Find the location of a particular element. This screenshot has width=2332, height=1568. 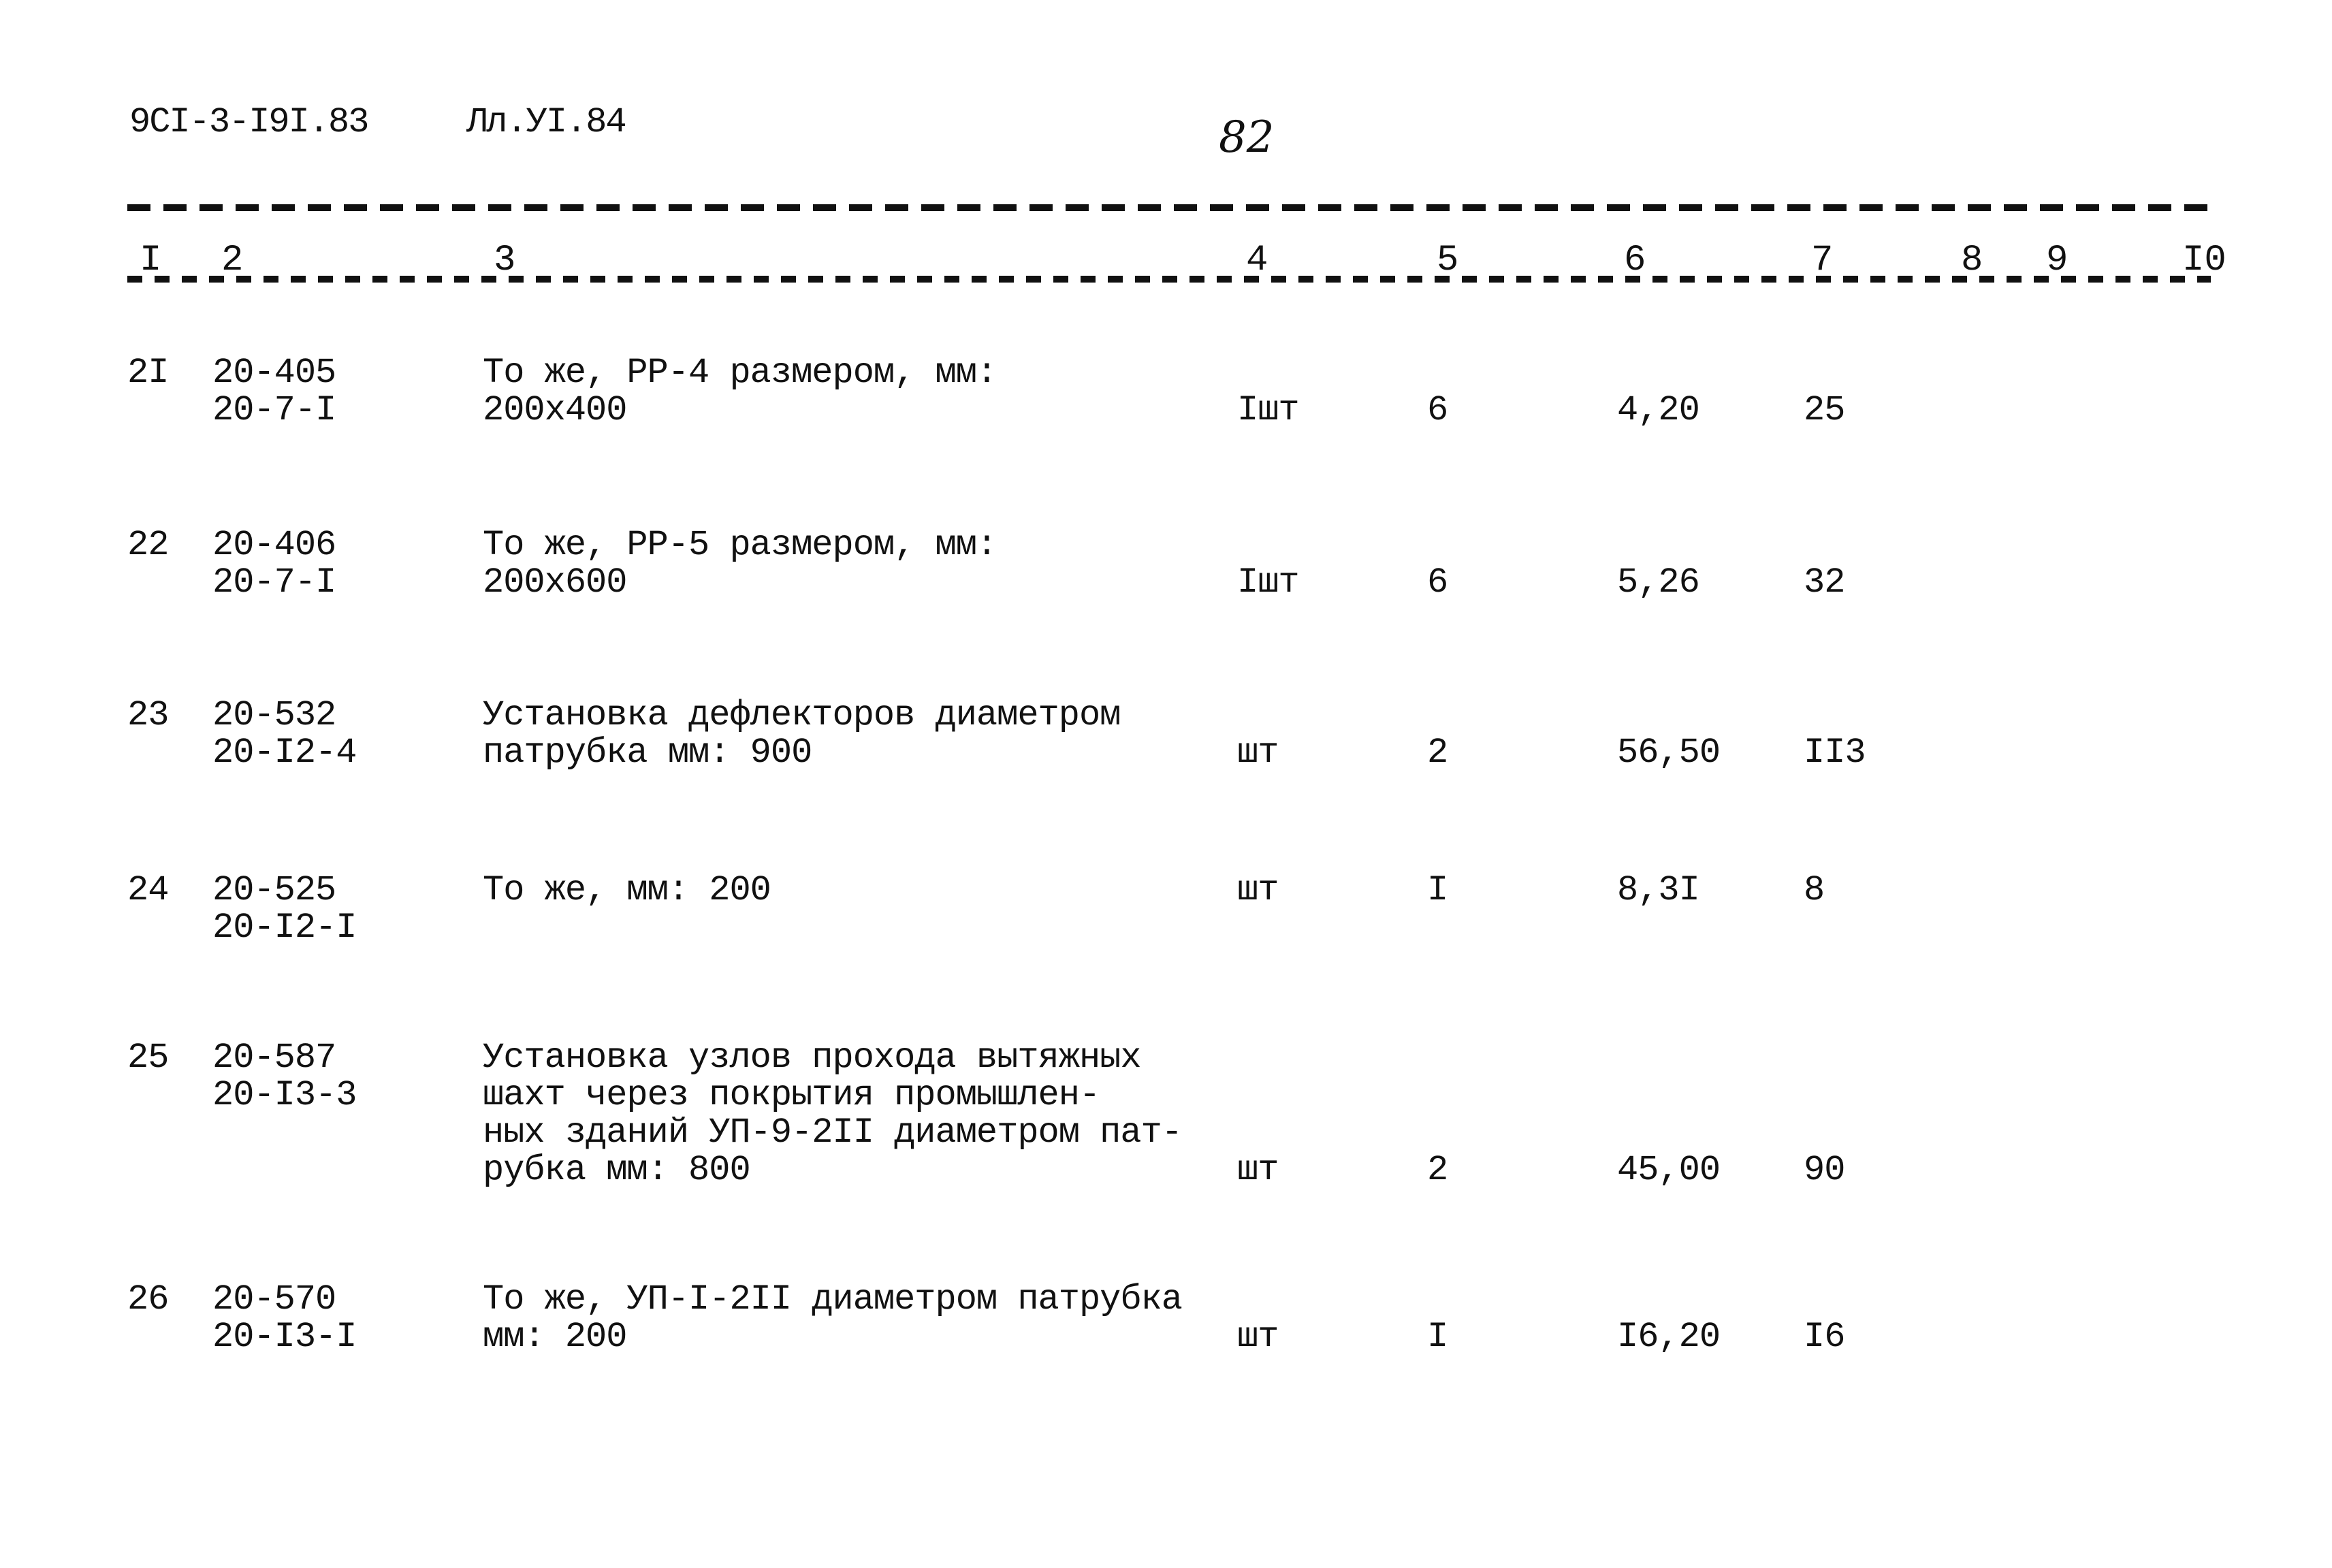

rate-code: 20-I3-I is located at coordinates (284, 1337).